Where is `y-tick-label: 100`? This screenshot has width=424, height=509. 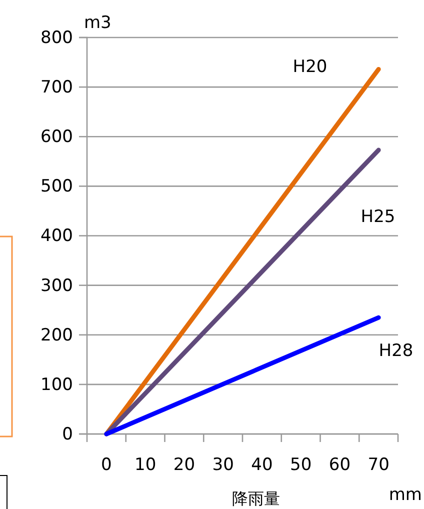 y-tick-label: 100 is located at coordinates (56, 384).